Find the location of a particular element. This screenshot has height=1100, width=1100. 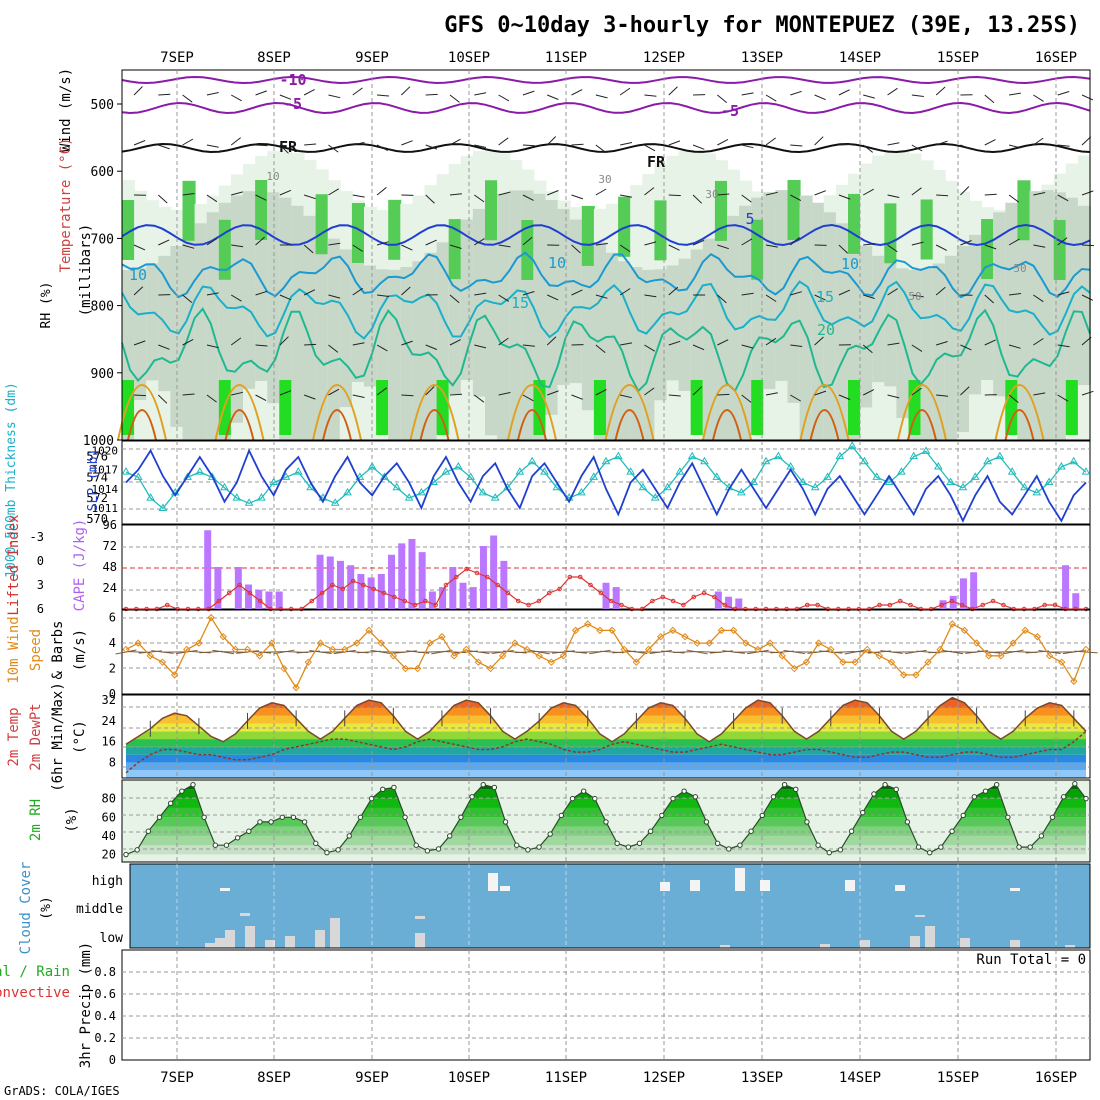

contour-label: FR is located at coordinates (288, 147).